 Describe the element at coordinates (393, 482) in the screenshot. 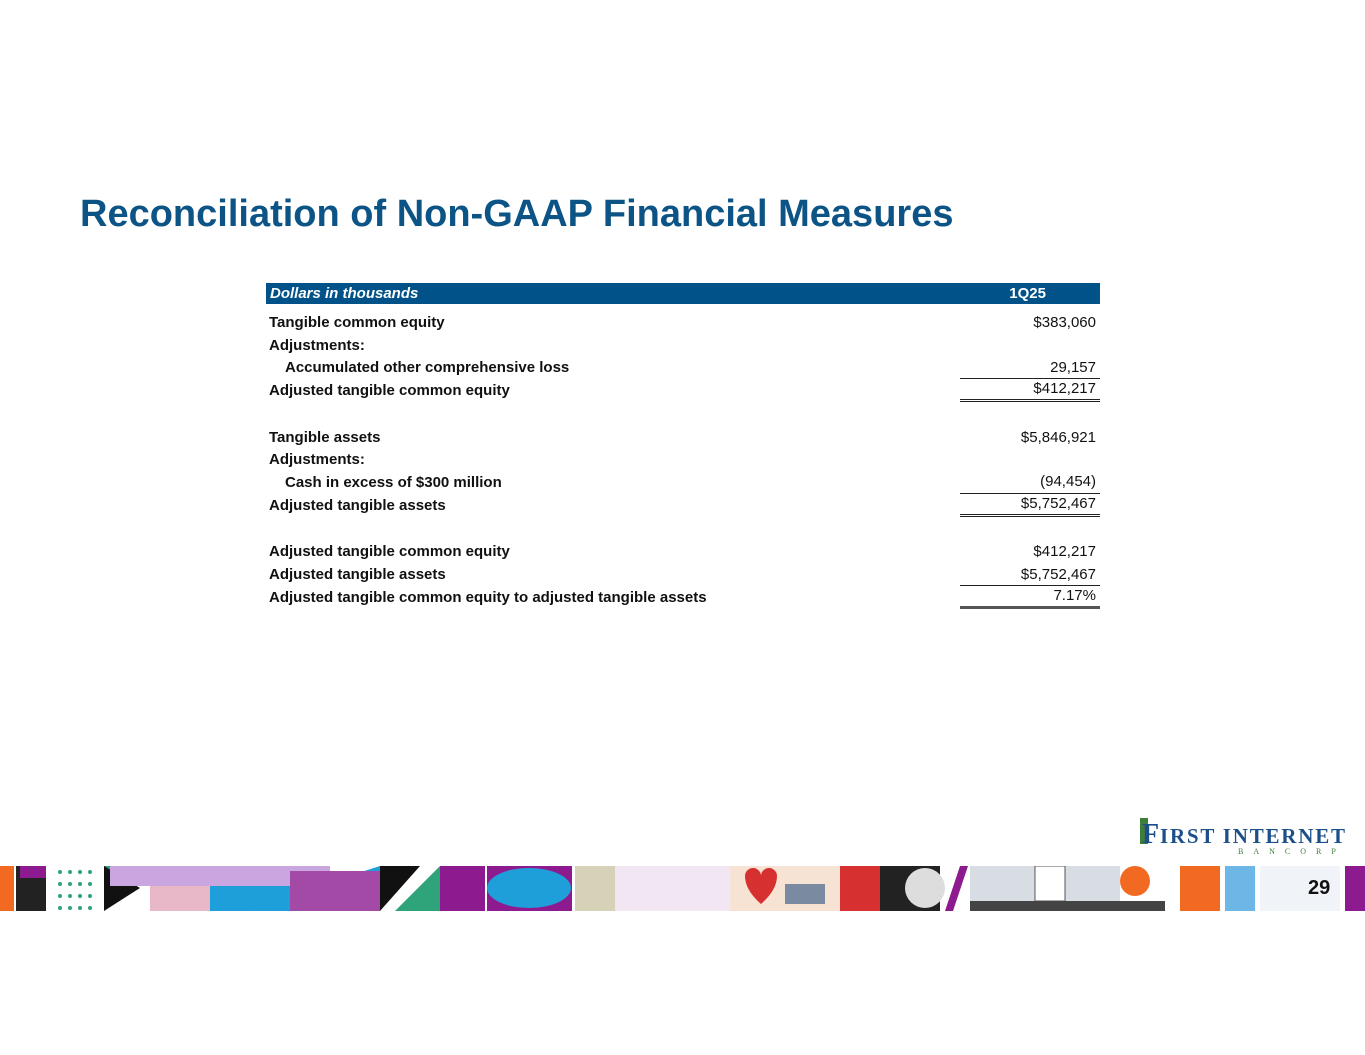

I see `row-label: Cash in excess of $300 million` at that location.